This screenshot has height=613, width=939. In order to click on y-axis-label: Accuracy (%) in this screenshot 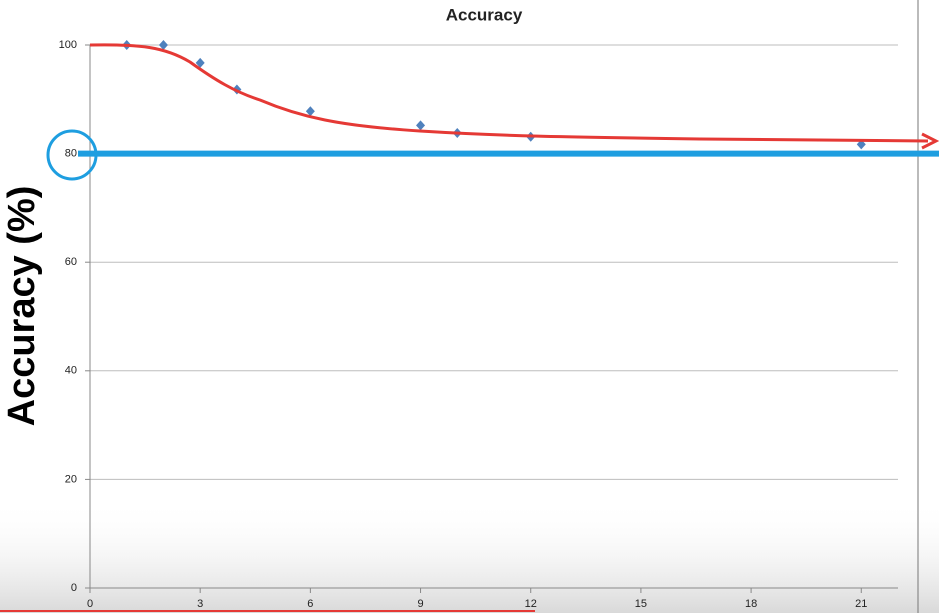, I will do `click(22, 306)`.